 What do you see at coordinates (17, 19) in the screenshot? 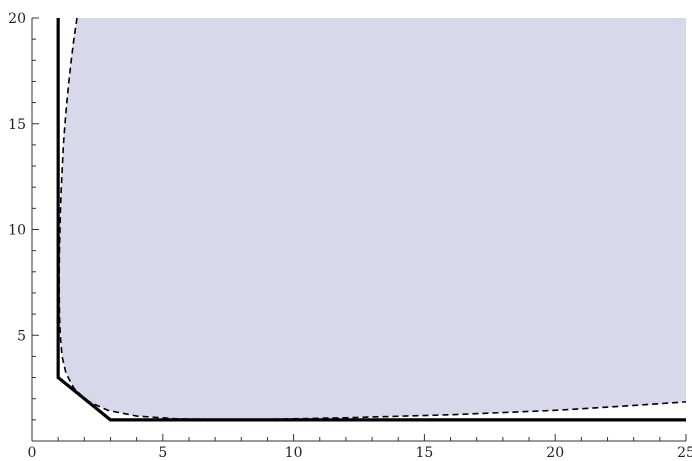
I see `y-tick-label: 20` at bounding box center [17, 19].